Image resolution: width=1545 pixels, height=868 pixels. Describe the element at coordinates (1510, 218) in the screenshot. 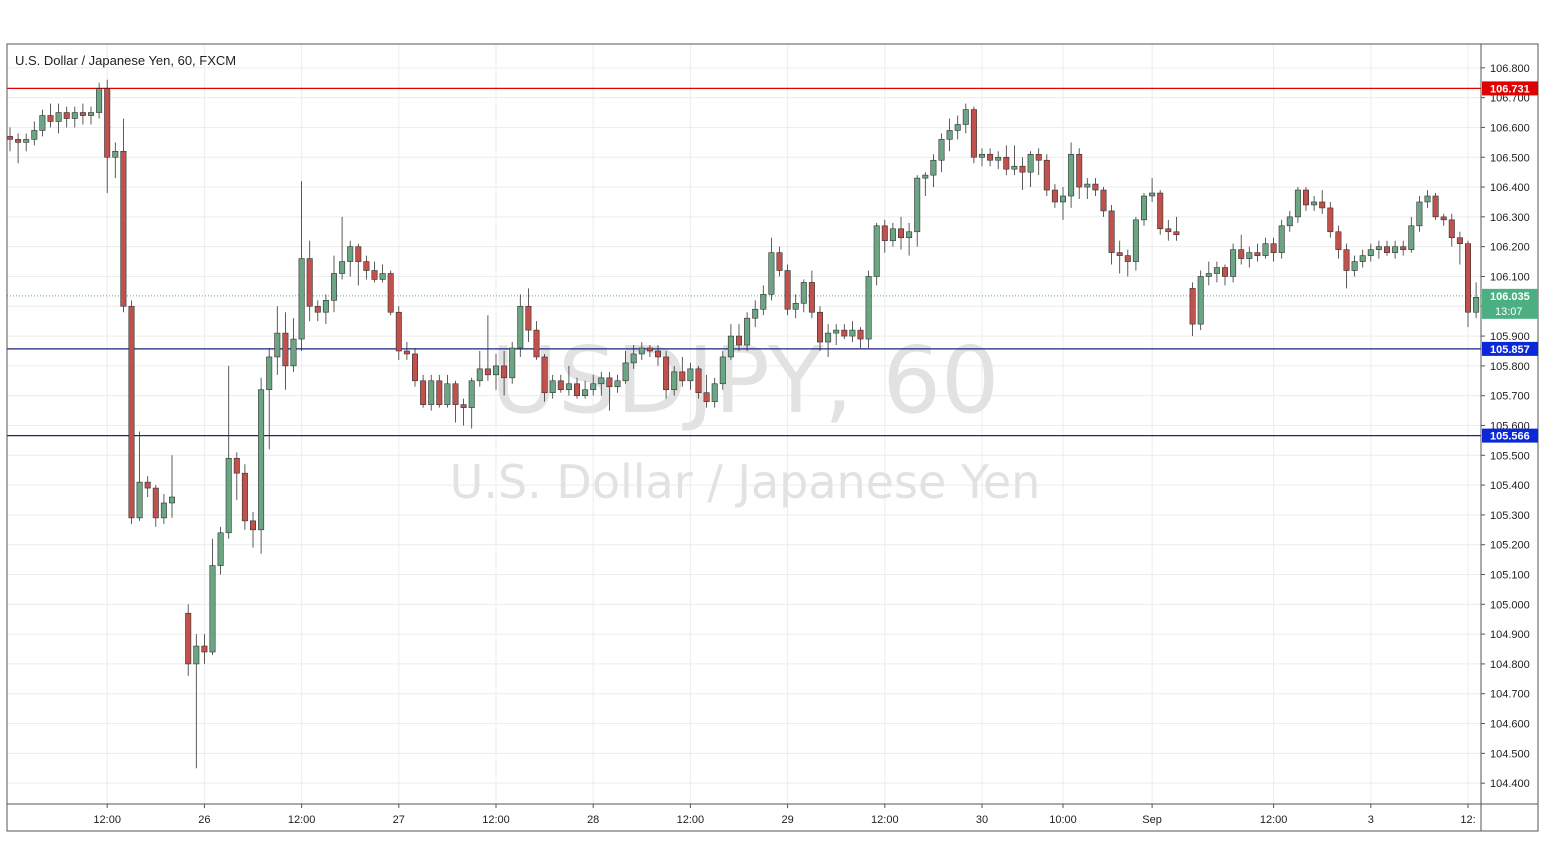

I see `y-tick-label: 106.300` at that location.